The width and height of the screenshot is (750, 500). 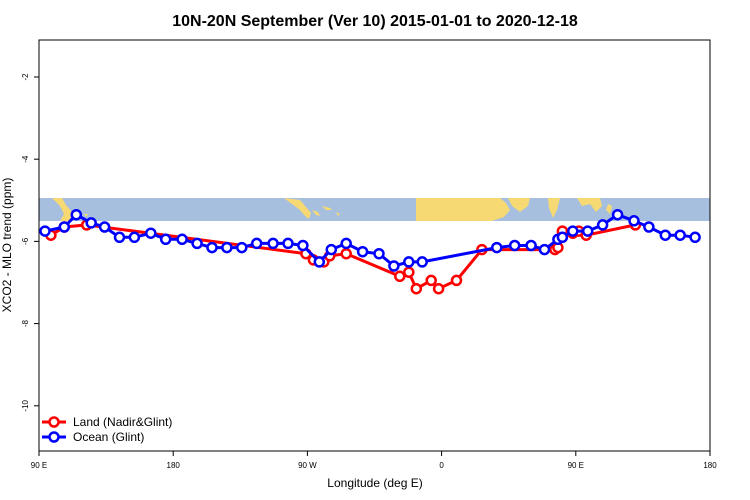 I want to click on y-tick-label: -2, so click(x=25, y=77).